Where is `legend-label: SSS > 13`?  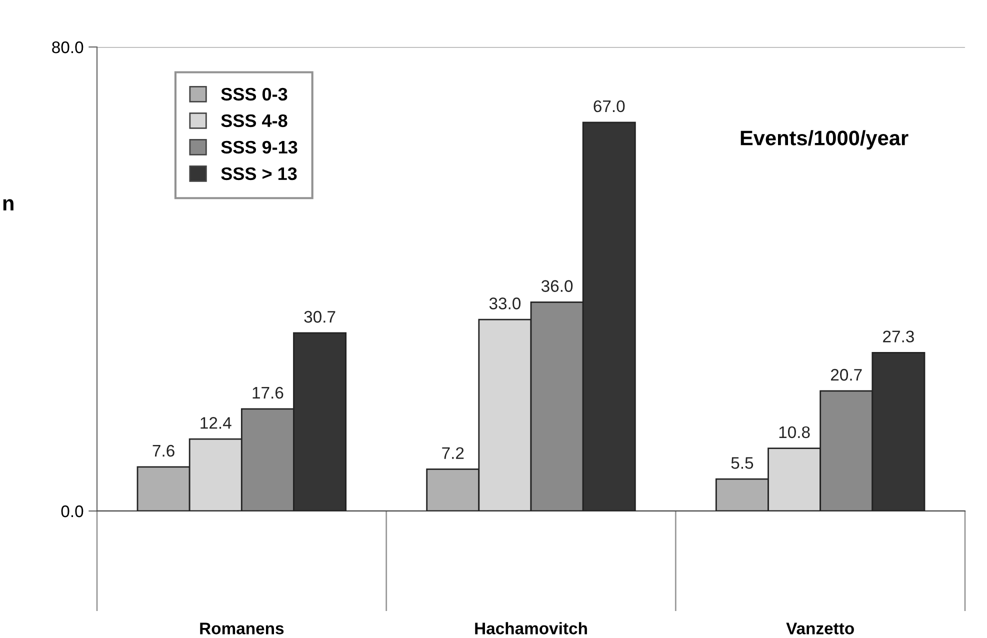
legend-label: SSS > 13 is located at coordinates (259, 173).